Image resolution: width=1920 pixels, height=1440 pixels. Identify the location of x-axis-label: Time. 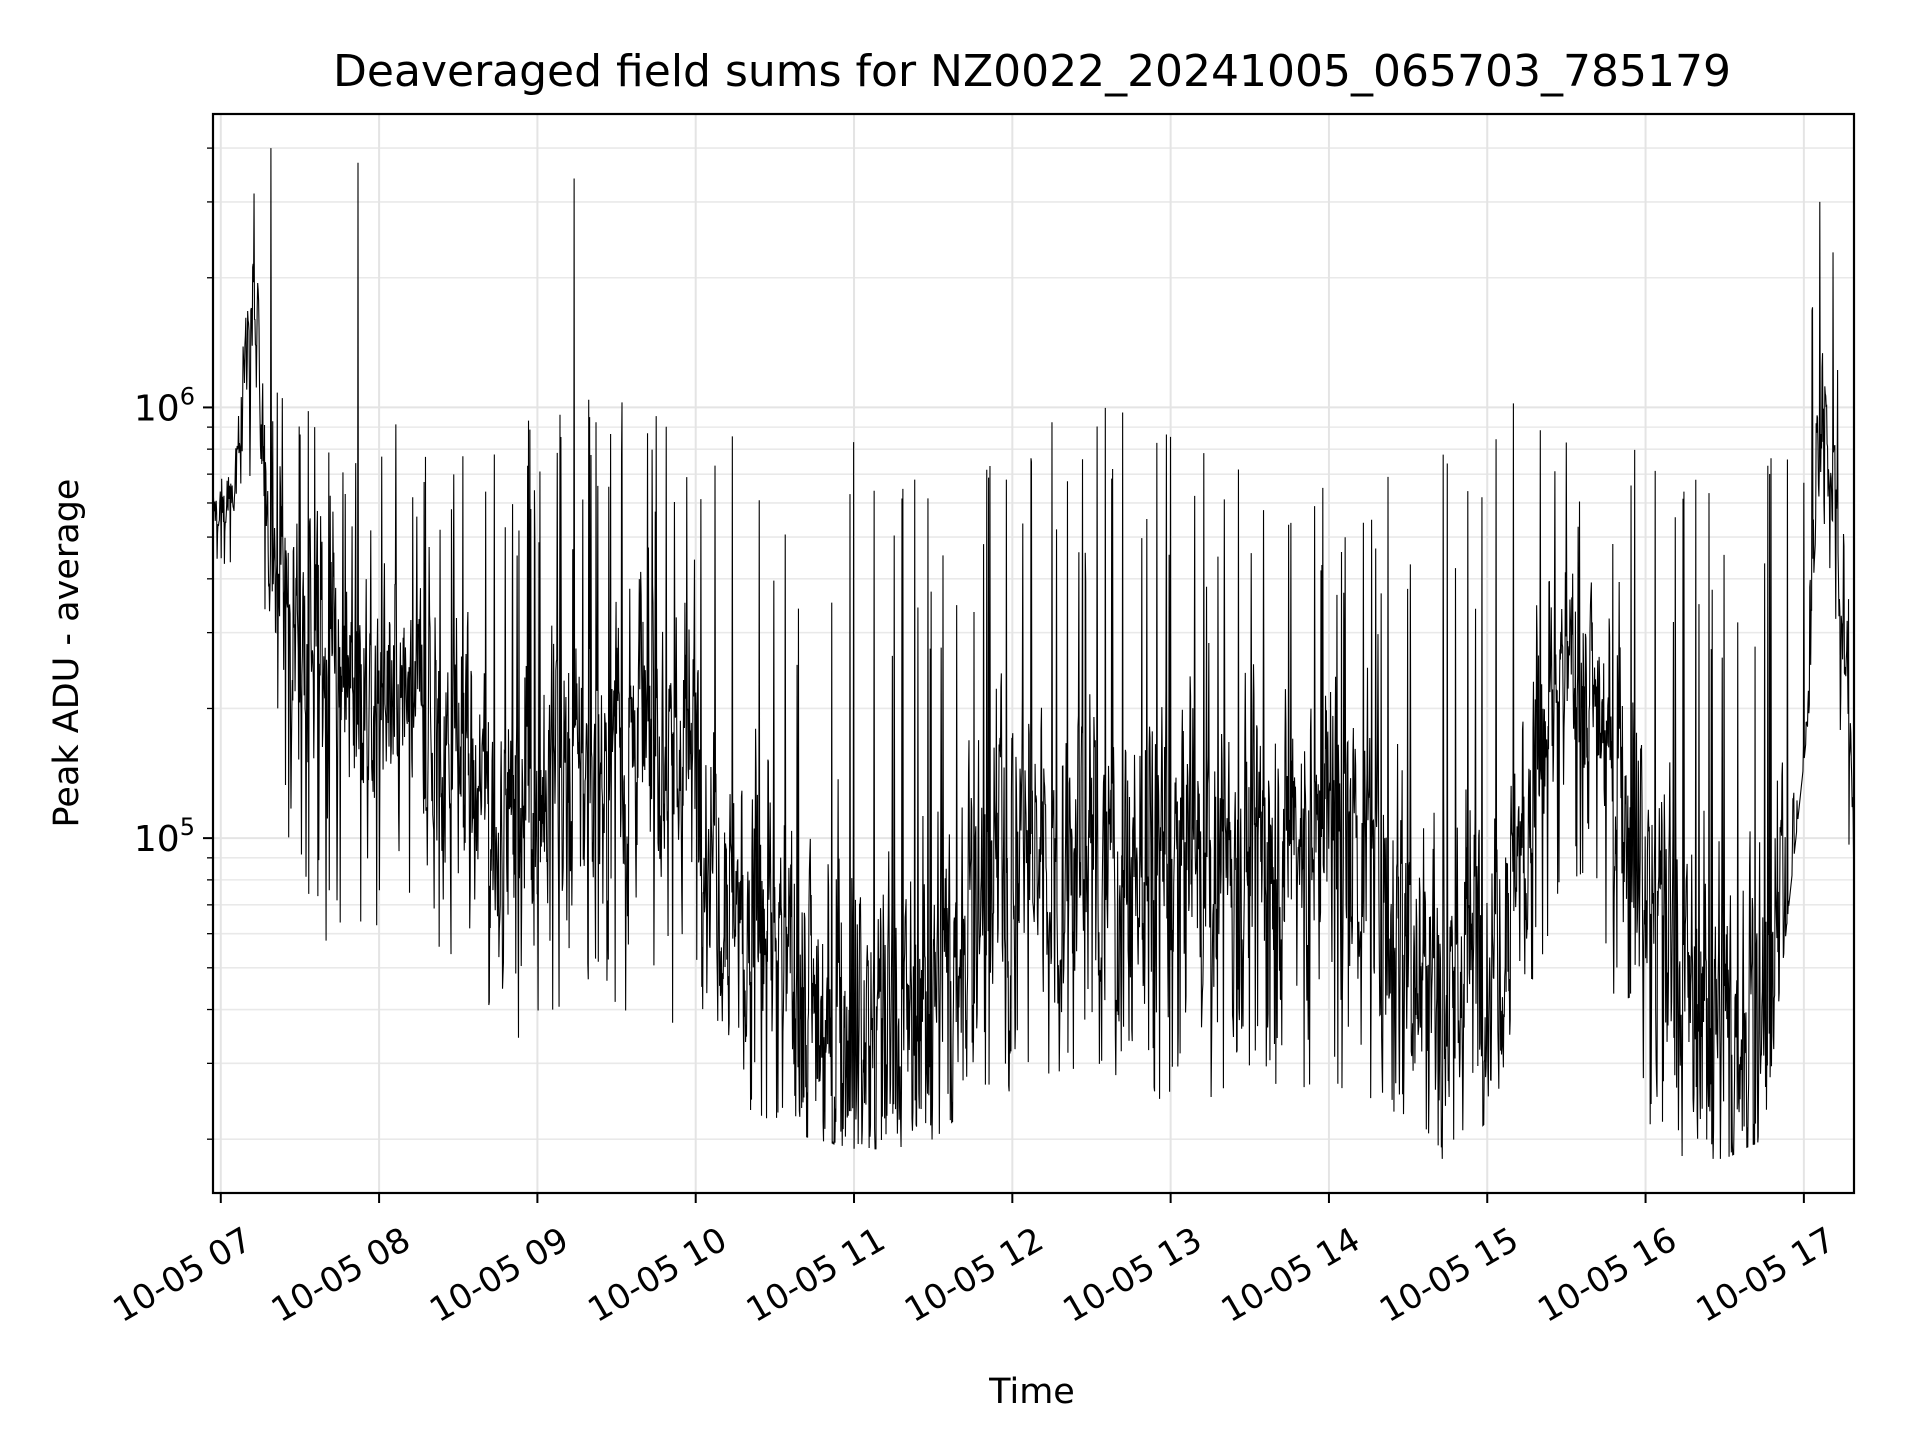
(1031, 1392).